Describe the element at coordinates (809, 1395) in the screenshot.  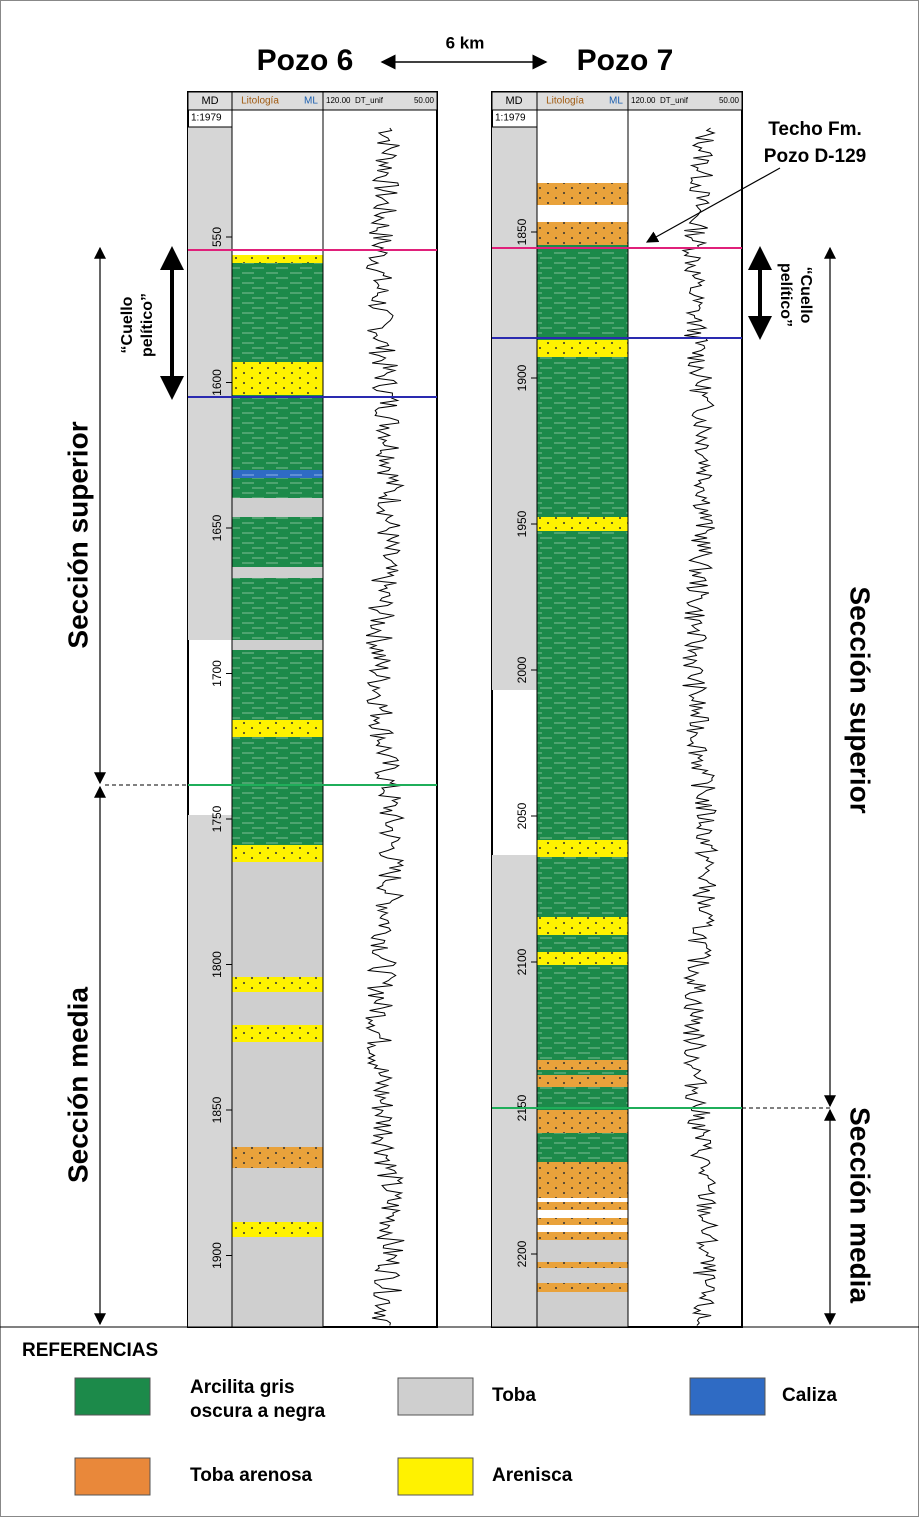
I see `legend-label: Caliza` at that location.